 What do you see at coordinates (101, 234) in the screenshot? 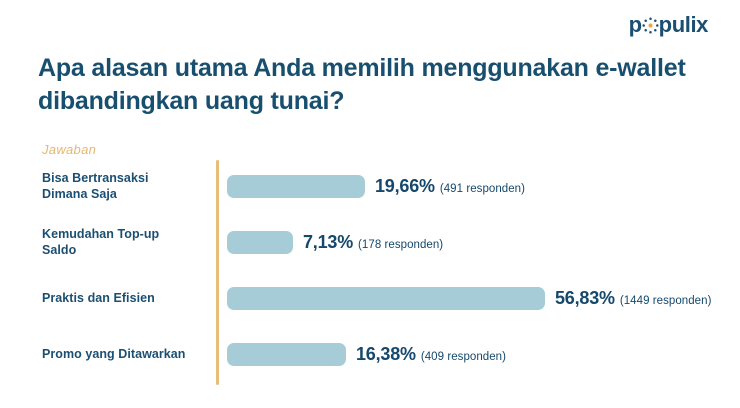
I see `bar-row-label-line1: Kemudahan Top-up` at bounding box center [101, 234].